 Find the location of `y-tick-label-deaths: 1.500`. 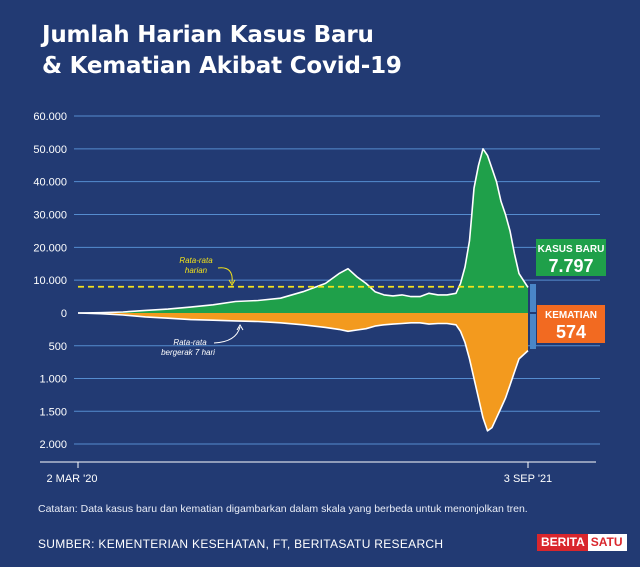

y-tick-label-deaths: 1.500 is located at coordinates (53, 412).